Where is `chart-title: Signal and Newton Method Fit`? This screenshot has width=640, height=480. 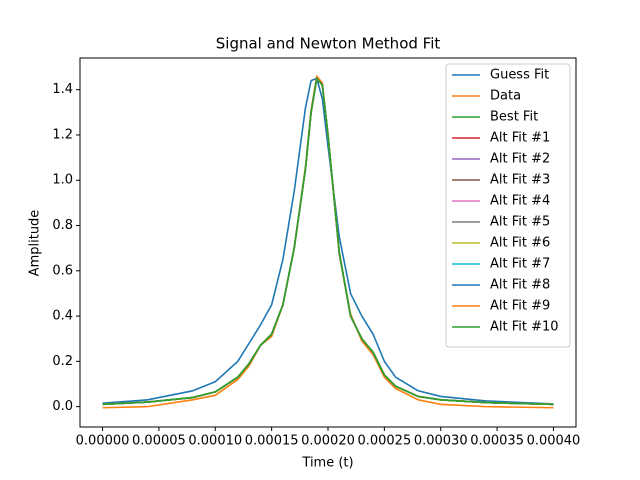
chart-title: Signal and Newton Method Fit is located at coordinates (328, 44).